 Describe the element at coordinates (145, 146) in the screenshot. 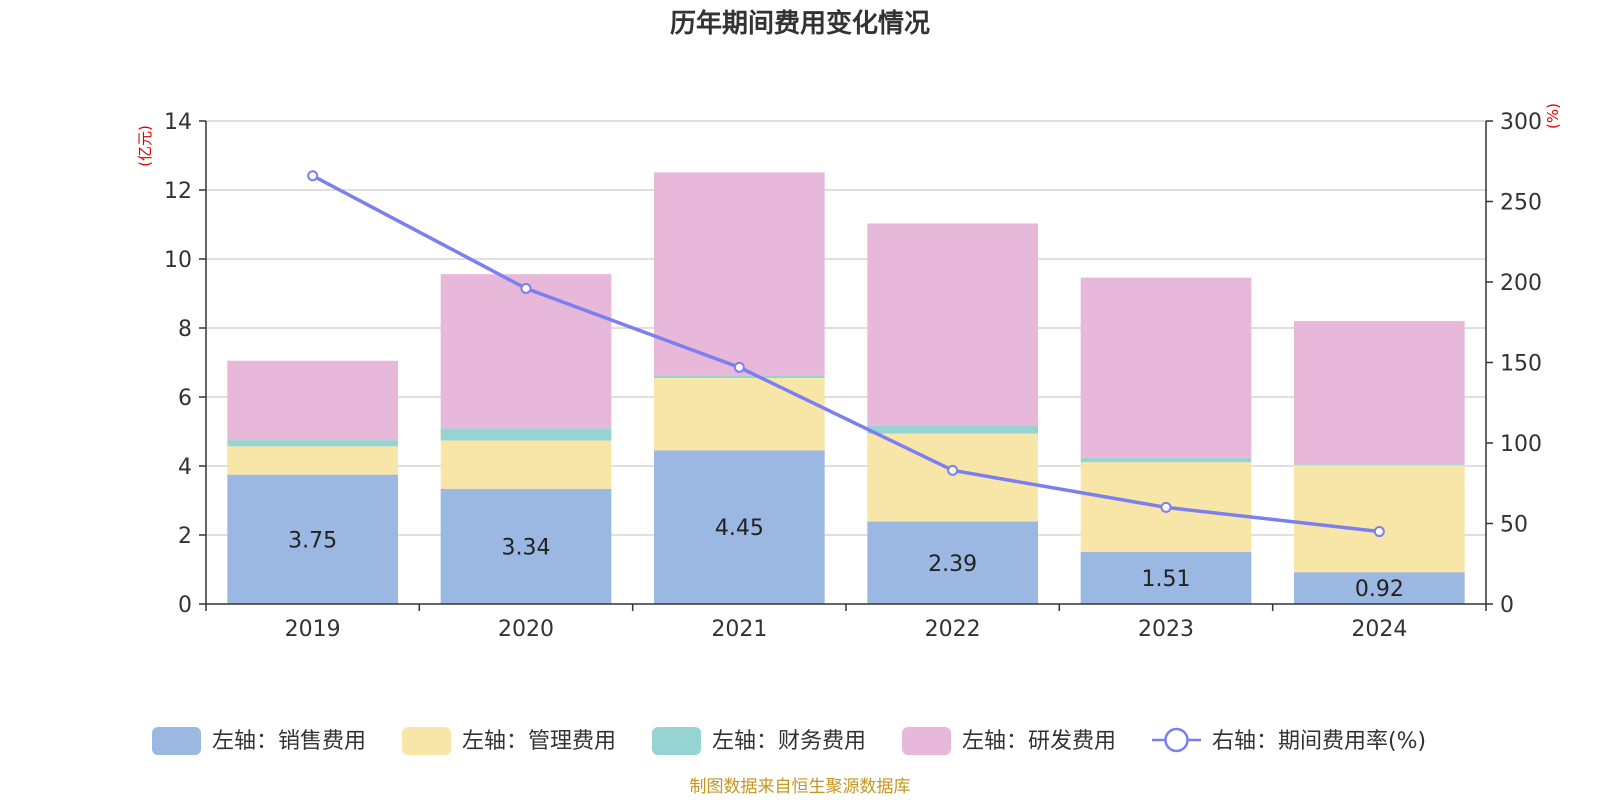

I see `left-axis-unit: (亿元)` at that location.